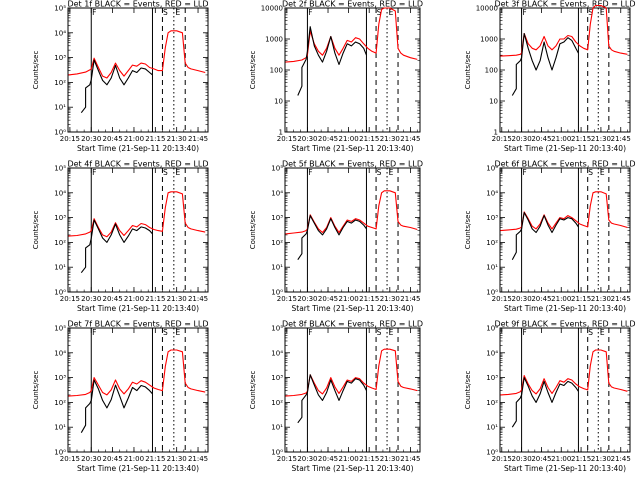 The width and height of the screenshot is (640, 480). I want to click on det-7f-ylabel: Counts/sec, so click(36, 390).